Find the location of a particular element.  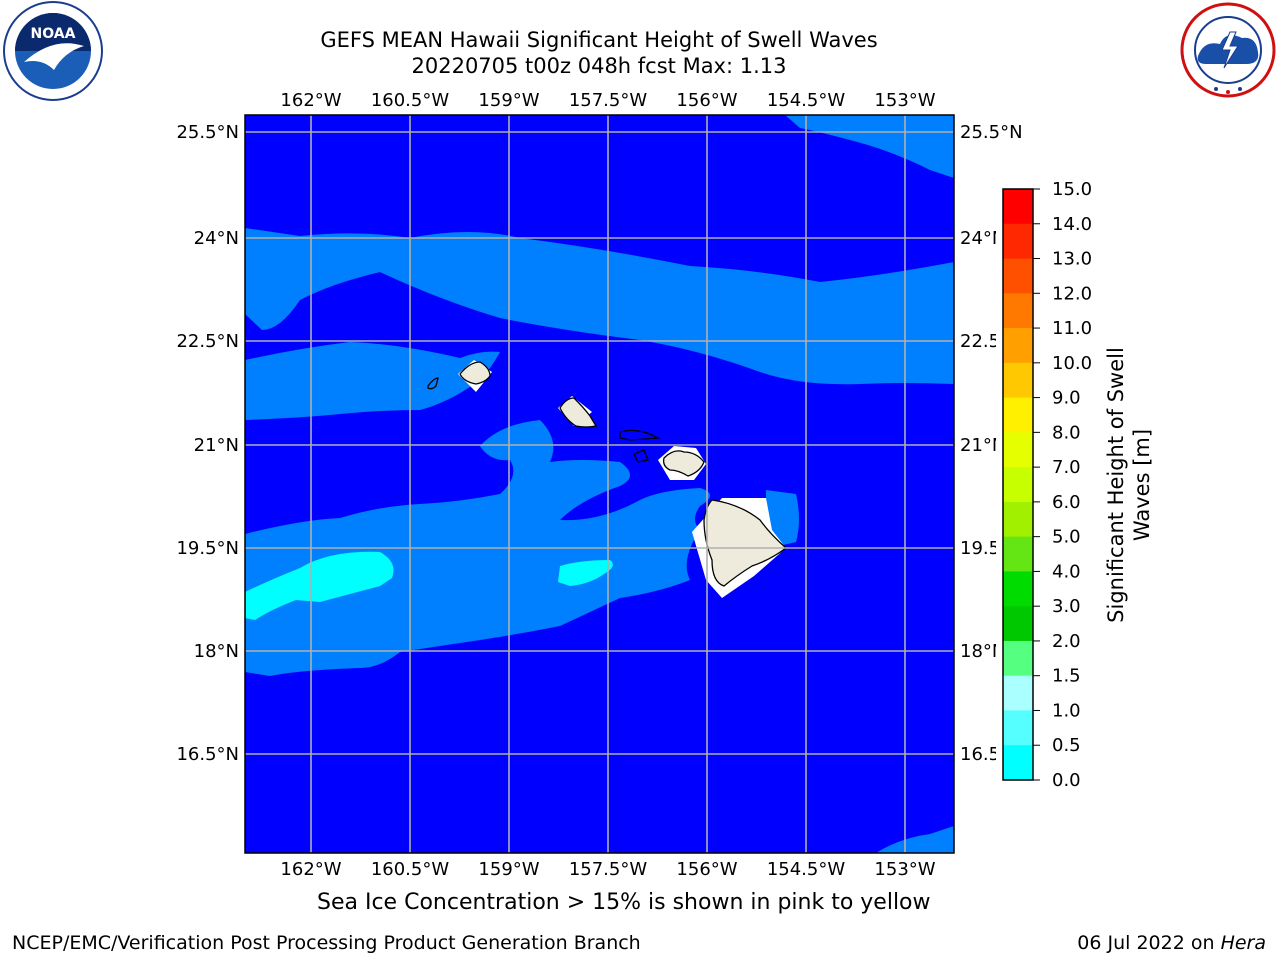

lon-tick-bottom: 160.5°W is located at coordinates (410, 869).